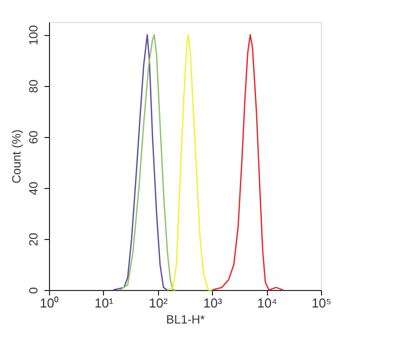  I want to click on y-tick-label: 40, so click(33, 188).